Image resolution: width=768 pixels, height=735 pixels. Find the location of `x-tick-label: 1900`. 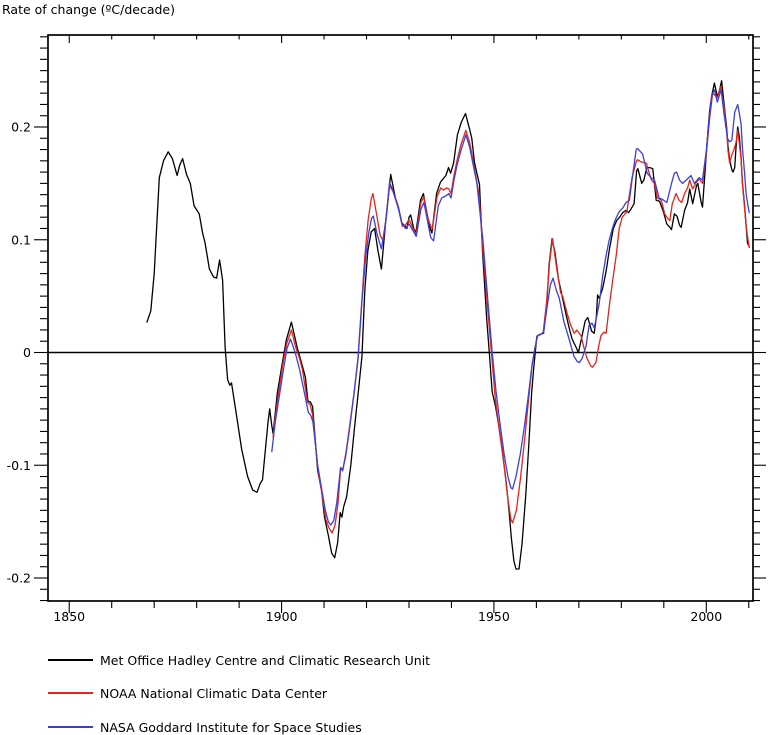

x-tick-label: 1900 is located at coordinates (282, 616).